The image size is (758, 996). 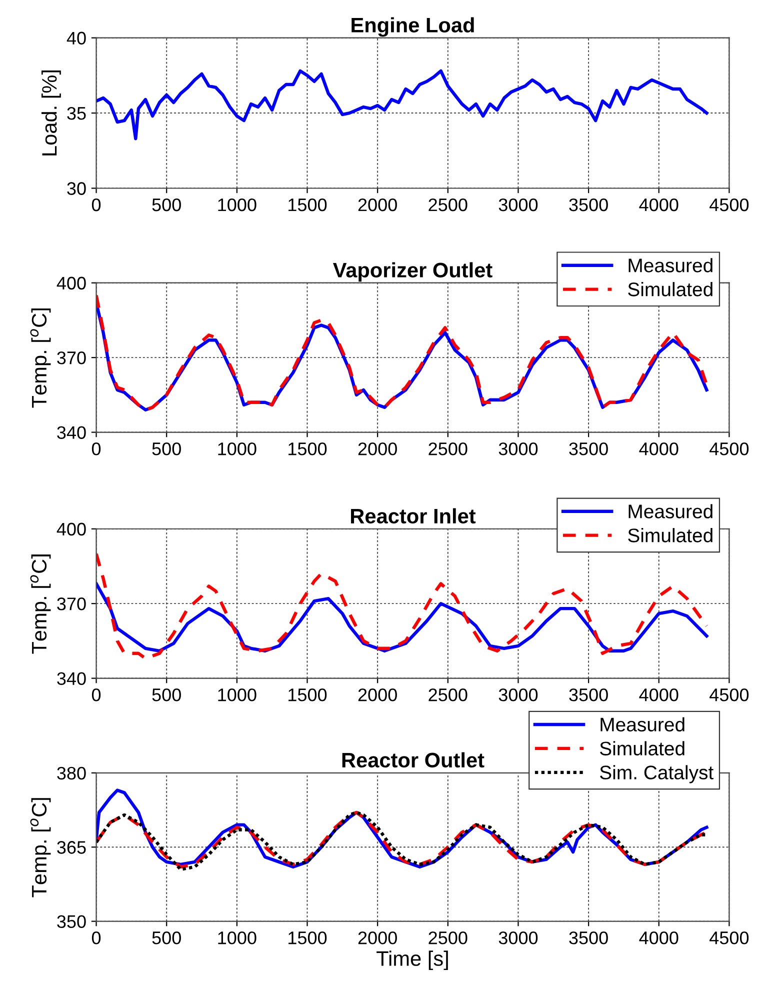 What do you see at coordinates (76, 113) in the screenshot?
I see `y-tick-label: 35` at bounding box center [76, 113].